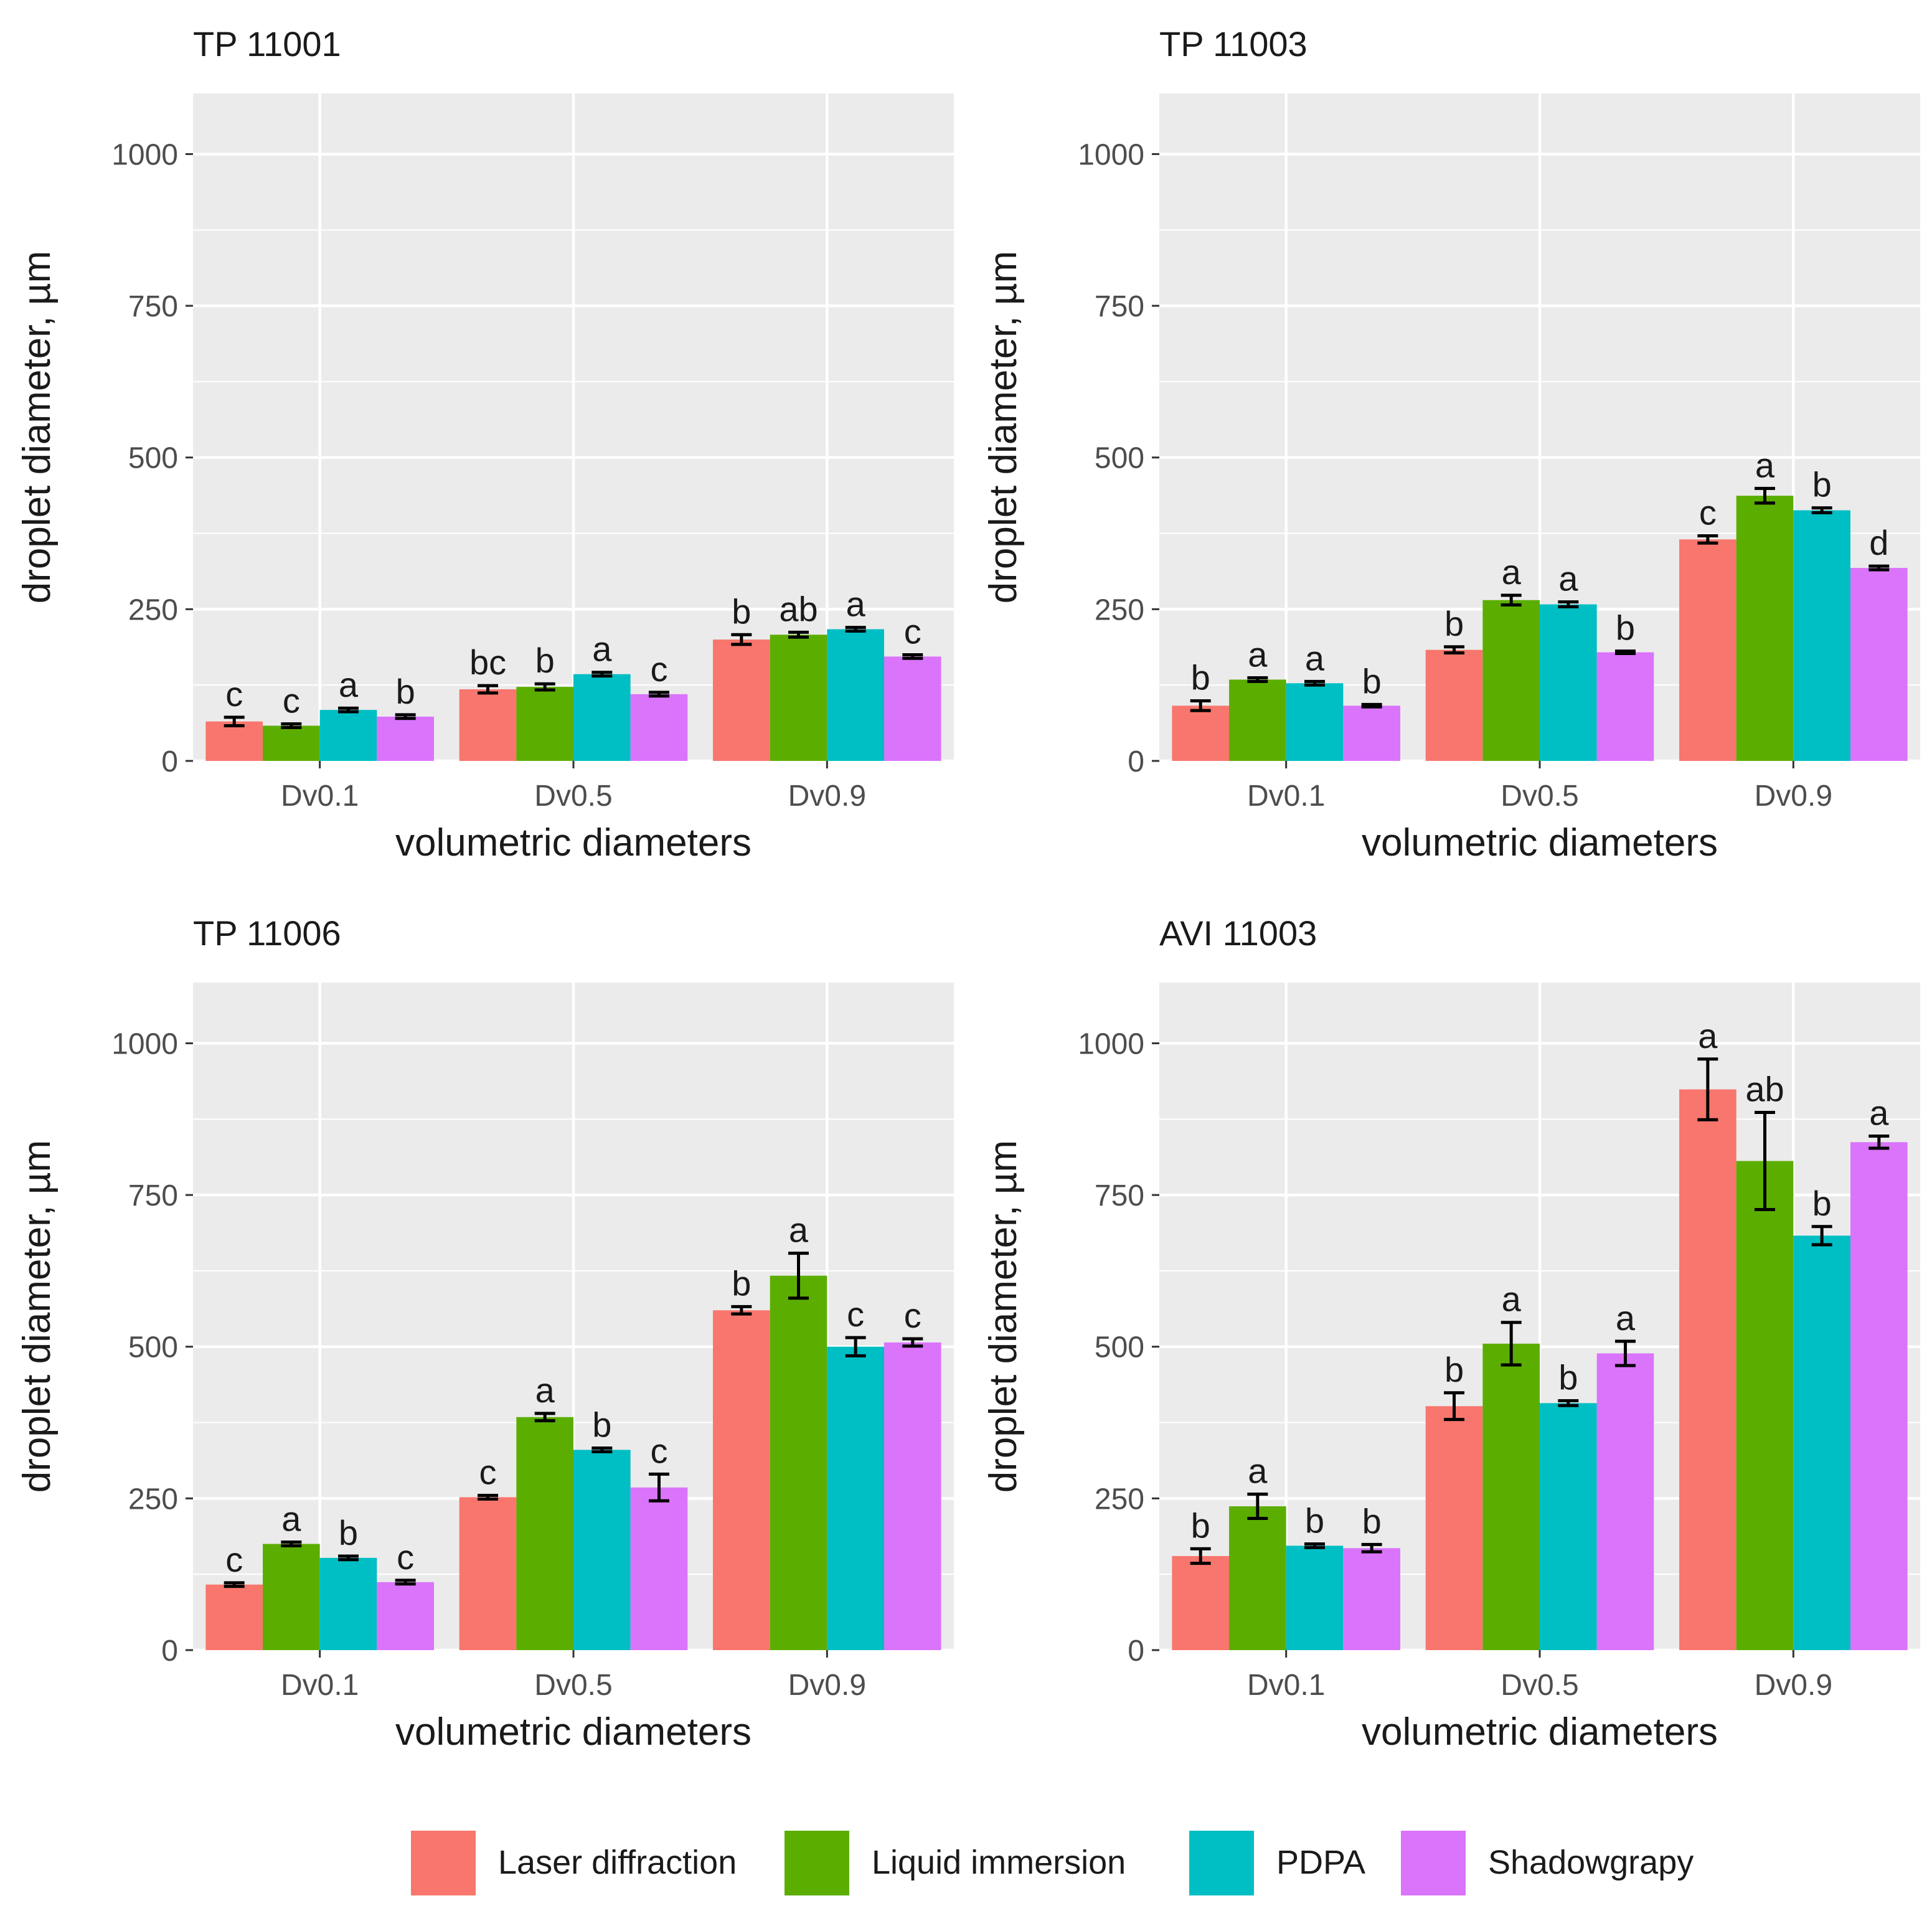  I want to click on panel-title: TP 11003, so click(1233, 44).